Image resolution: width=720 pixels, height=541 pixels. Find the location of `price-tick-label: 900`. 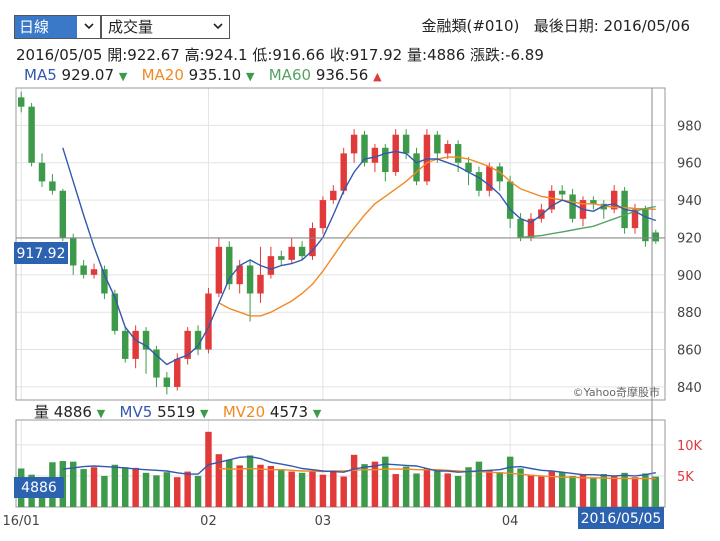

price-tick-label: 900 is located at coordinates (689, 276).